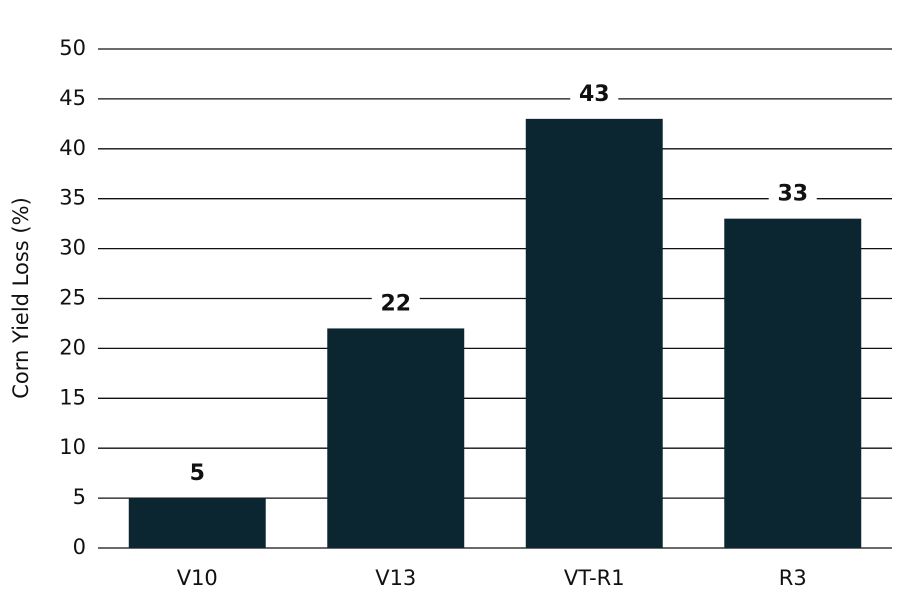  I want to click on x-tick-label: V10, so click(197, 578).